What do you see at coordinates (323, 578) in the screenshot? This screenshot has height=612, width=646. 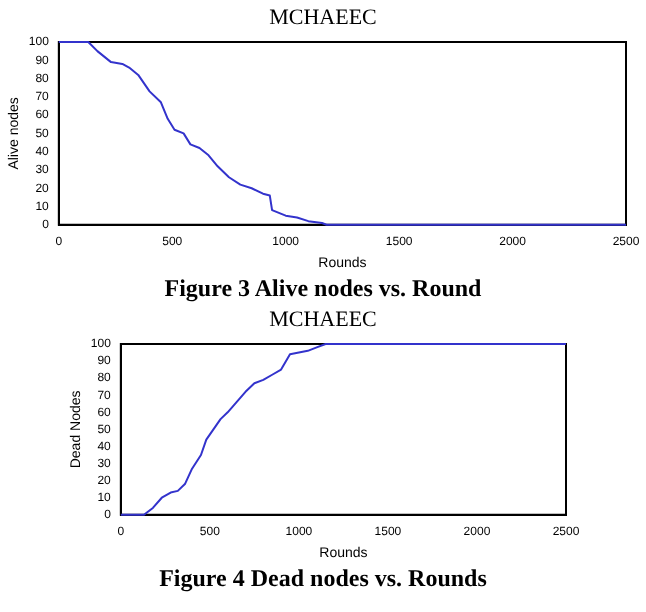 I see `caption: Figure 4 Dead nodes vs. Rounds` at bounding box center [323, 578].